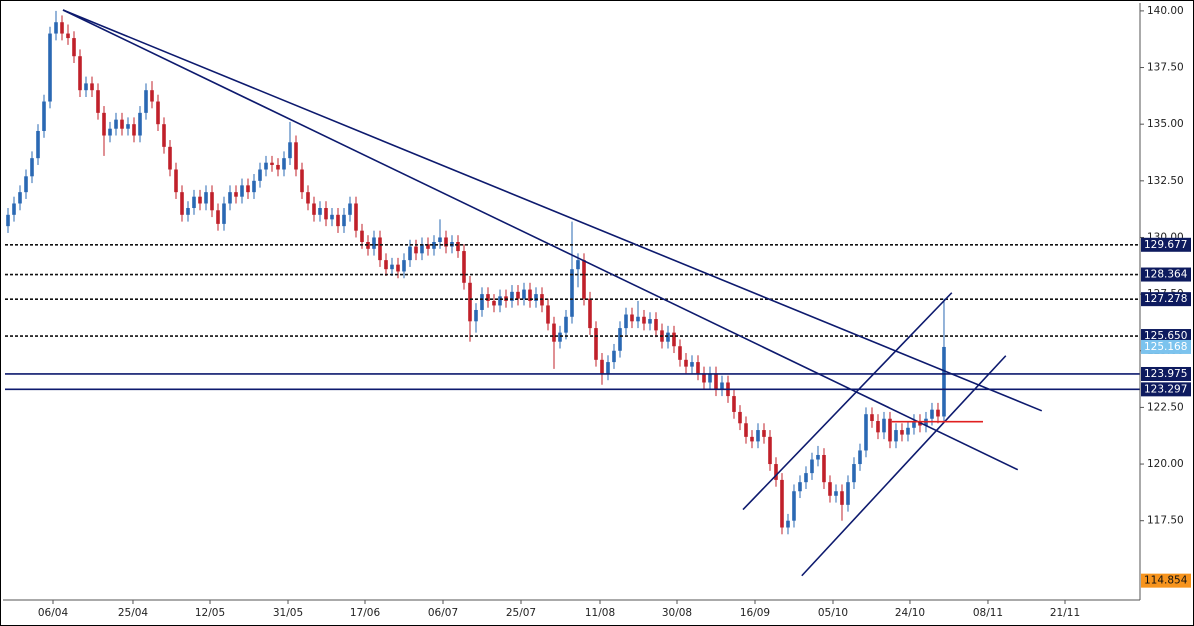 The width and height of the screenshot is (1194, 626). I want to click on y-tick-label: 120.00, so click(1165, 464).